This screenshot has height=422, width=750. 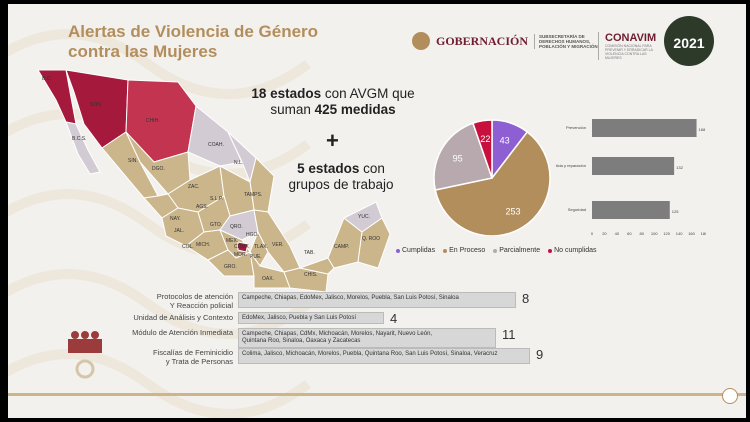 What do you see at coordinates (158, 169) in the screenshot?
I see `state-label: DGO.` at bounding box center [158, 169].